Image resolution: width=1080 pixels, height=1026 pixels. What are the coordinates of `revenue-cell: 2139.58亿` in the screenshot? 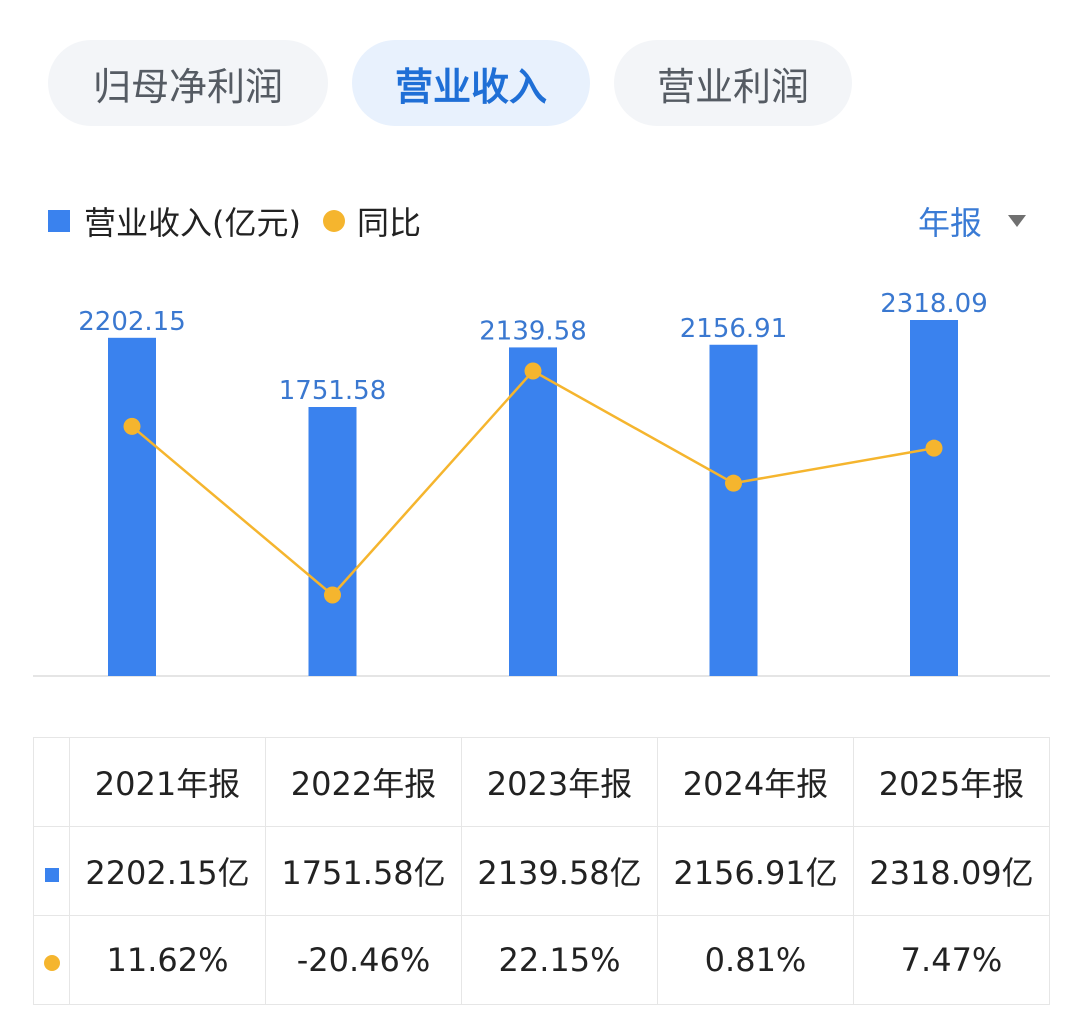 It's located at (559, 871).